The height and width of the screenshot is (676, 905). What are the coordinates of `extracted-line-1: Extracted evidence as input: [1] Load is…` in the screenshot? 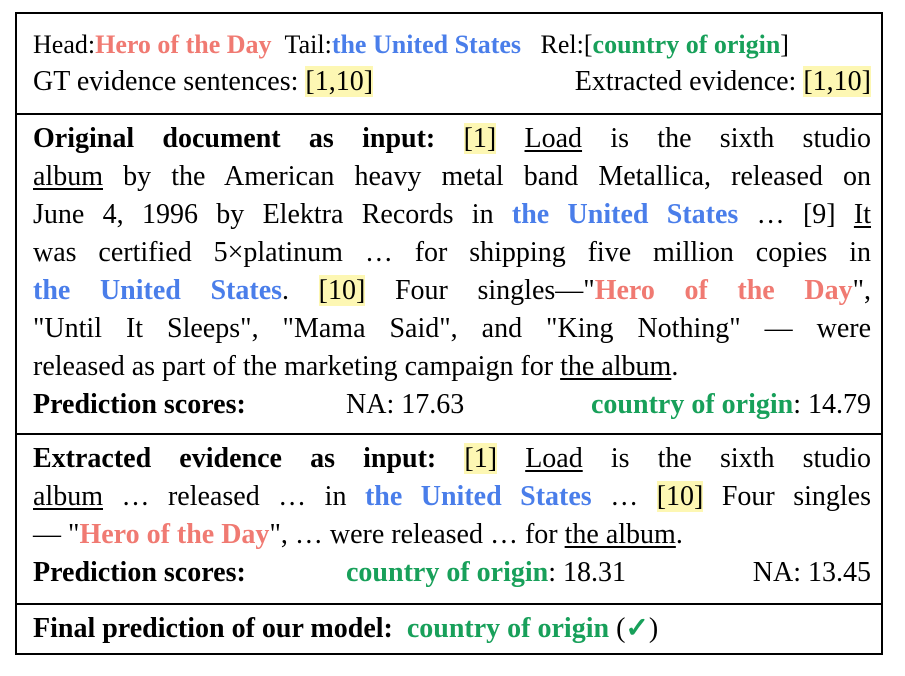 It's located at (452, 459).